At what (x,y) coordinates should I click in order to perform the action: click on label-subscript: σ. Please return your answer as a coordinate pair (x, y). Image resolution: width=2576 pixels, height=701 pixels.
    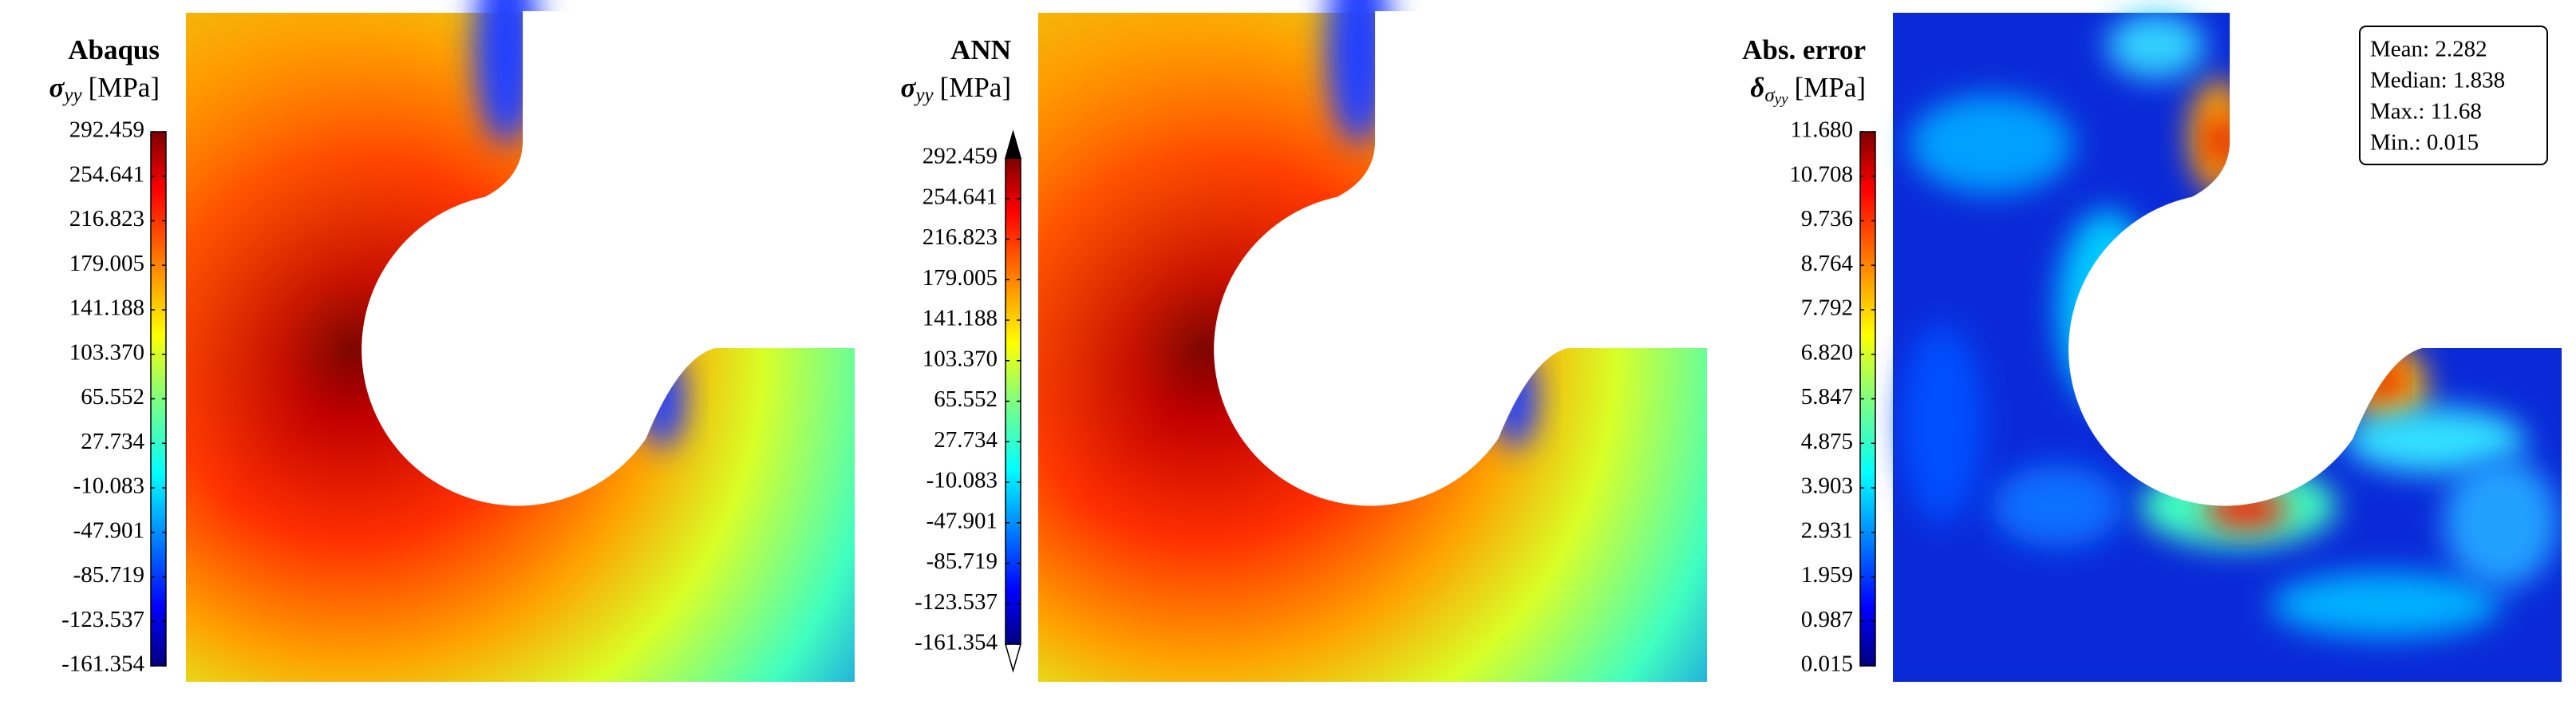
    Looking at the image, I should click on (1770, 96).